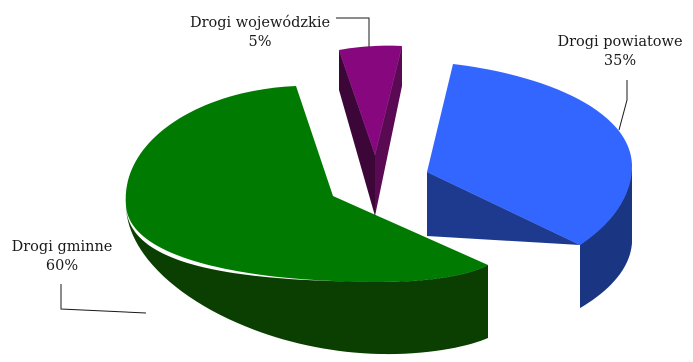  I want to click on slice-drogi-wojewodzkie-top, so click(370, 100).